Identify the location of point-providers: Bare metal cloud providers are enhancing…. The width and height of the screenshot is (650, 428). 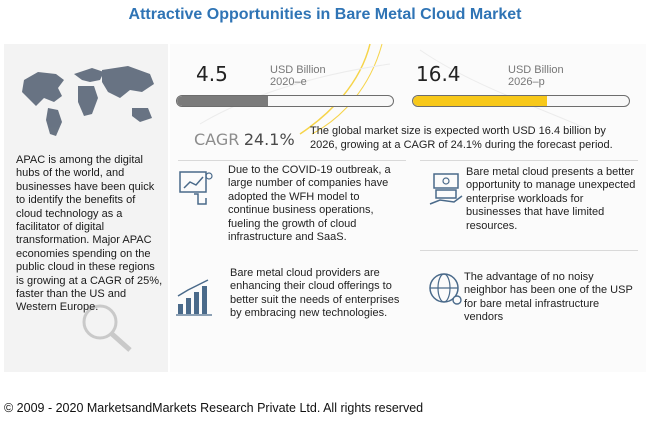
(315, 293).